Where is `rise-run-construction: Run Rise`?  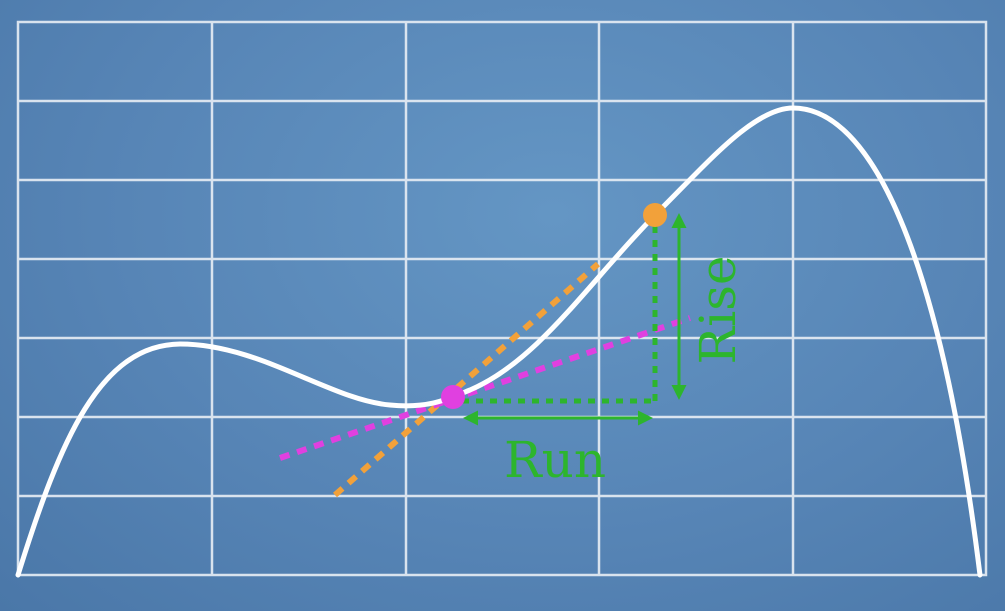 rise-run-construction: Run Rise is located at coordinates (604, 351).